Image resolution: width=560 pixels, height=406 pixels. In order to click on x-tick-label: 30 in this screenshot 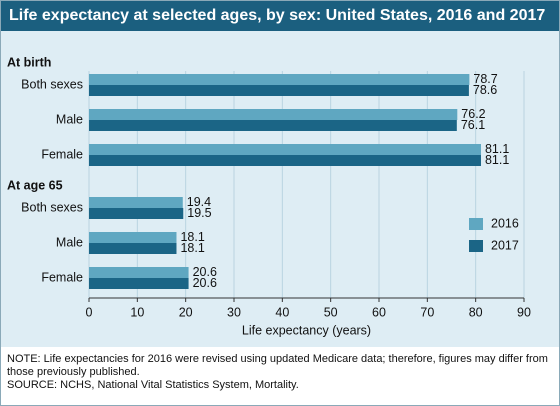, I will do `click(234, 312)`.